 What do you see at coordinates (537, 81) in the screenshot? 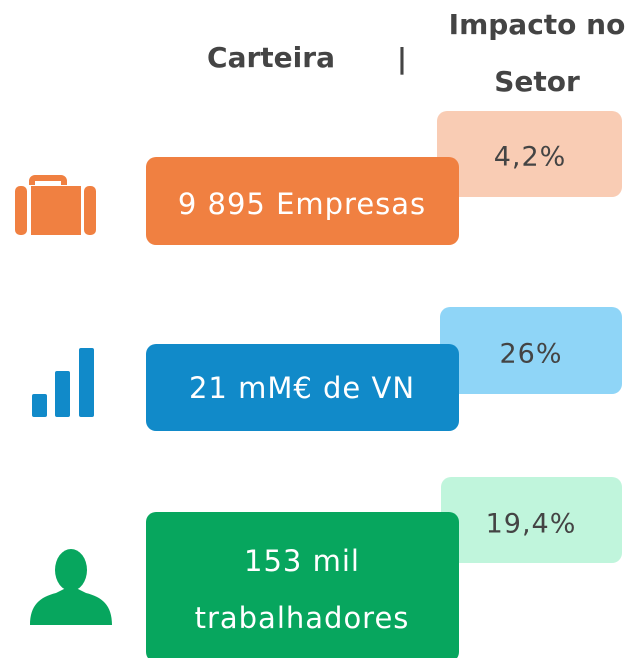
I see `impact-header: Setor` at bounding box center [537, 81].